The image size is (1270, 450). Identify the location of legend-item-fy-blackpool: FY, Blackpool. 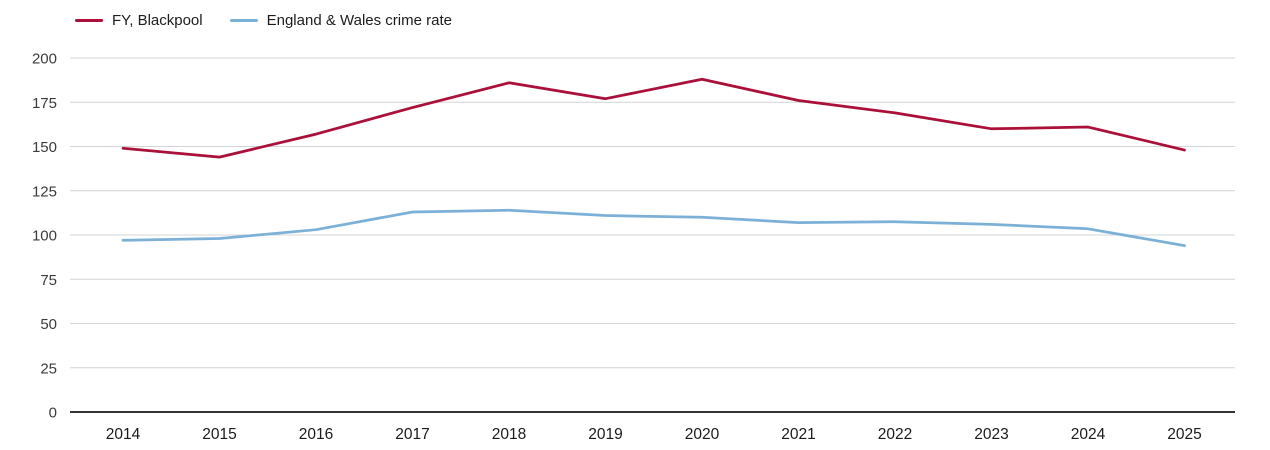
(139, 20).